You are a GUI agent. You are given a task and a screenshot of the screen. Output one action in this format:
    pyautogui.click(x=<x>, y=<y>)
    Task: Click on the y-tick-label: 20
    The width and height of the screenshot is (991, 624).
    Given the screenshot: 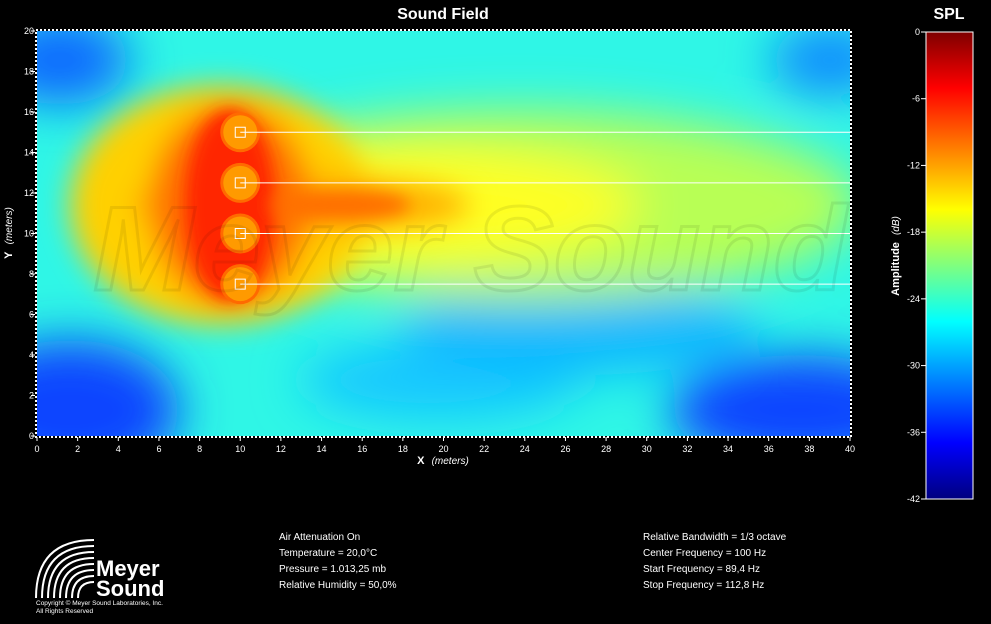 What is the action you would take?
    pyautogui.click(x=29, y=31)
    